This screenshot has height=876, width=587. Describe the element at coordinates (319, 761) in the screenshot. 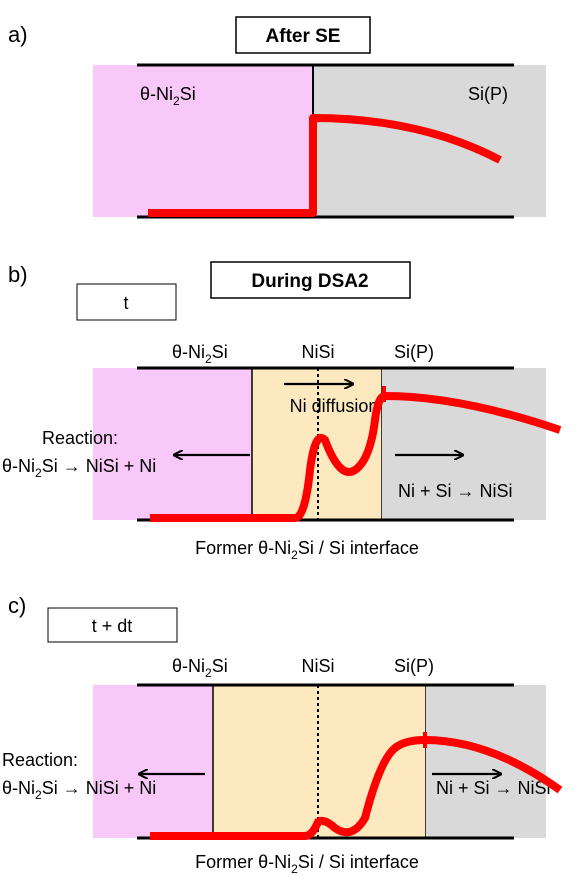

I see `nisi-region` at that location.